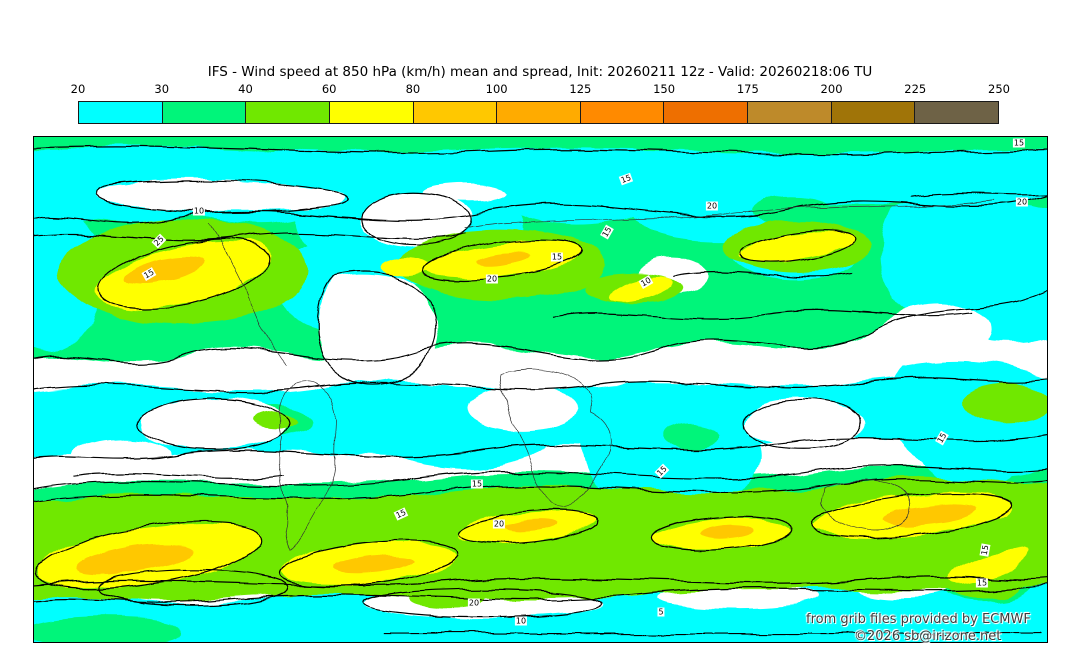  What do you see at coordinates (918, 619) in the screenshot?
I see `watermark-grib-credit: from grib files provided by ECMWF` at bounding box center [918, 619].